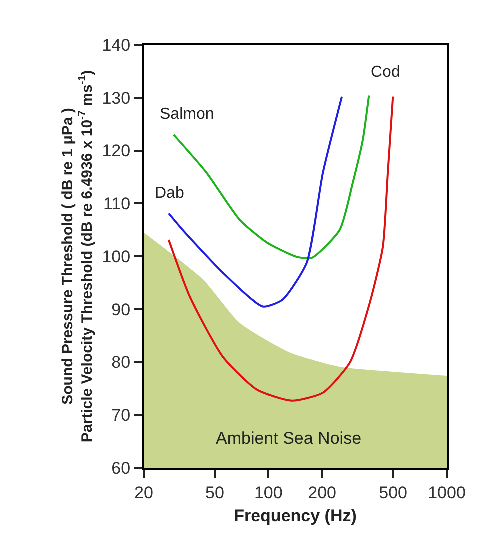  I want to click on y-tick-label: 70, so click(121, 416).